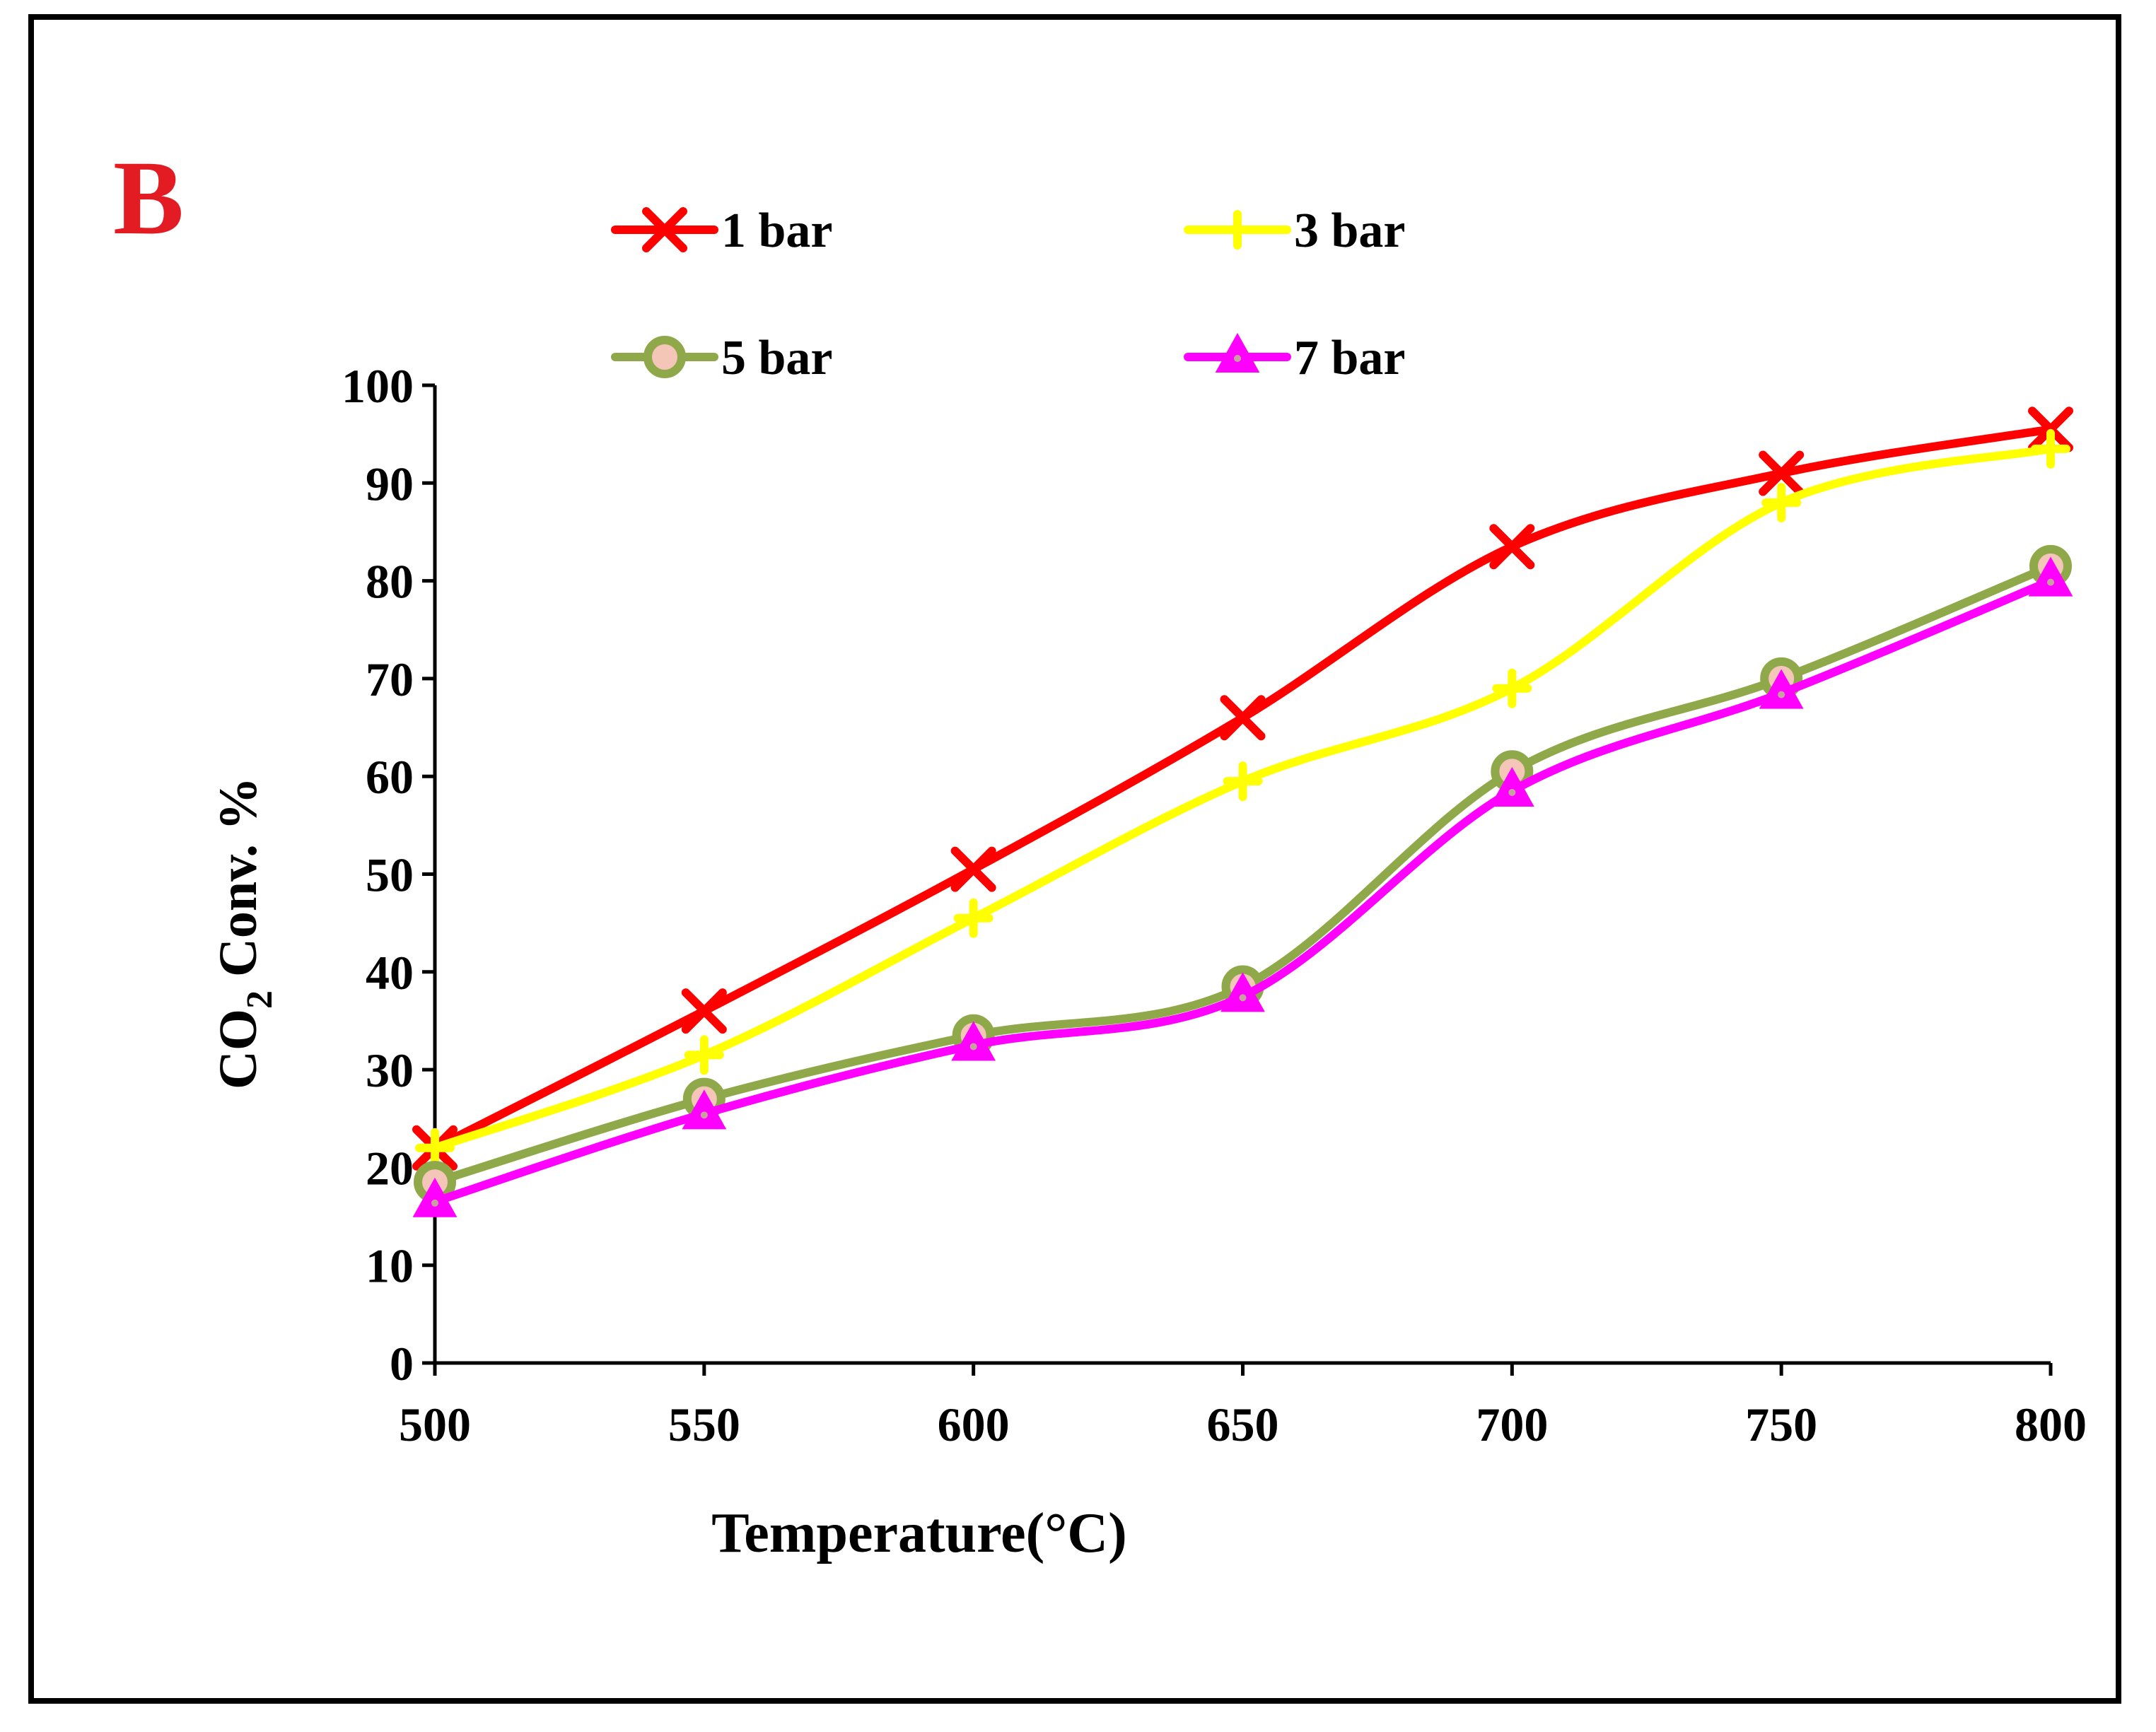 Image resolution: width=2156 pixels, height=1732 pixels. I want to click on legend-label: 5 bar, so click(777, 358).